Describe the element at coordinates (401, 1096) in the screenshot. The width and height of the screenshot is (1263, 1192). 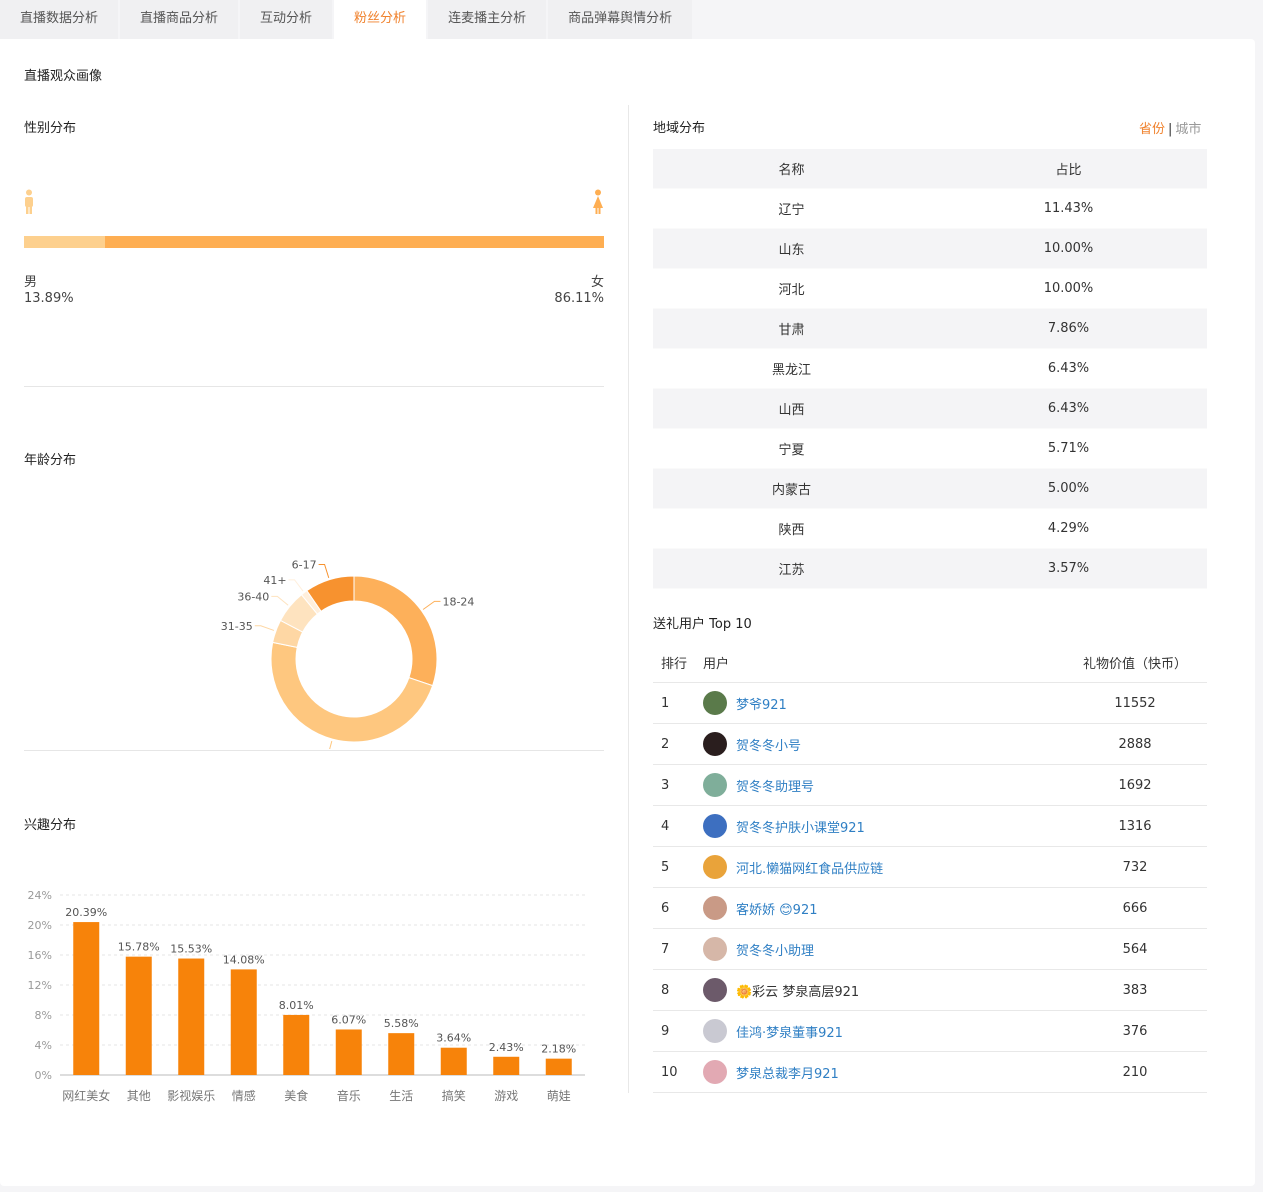
I see `x-tick-label: 生活` at that location.